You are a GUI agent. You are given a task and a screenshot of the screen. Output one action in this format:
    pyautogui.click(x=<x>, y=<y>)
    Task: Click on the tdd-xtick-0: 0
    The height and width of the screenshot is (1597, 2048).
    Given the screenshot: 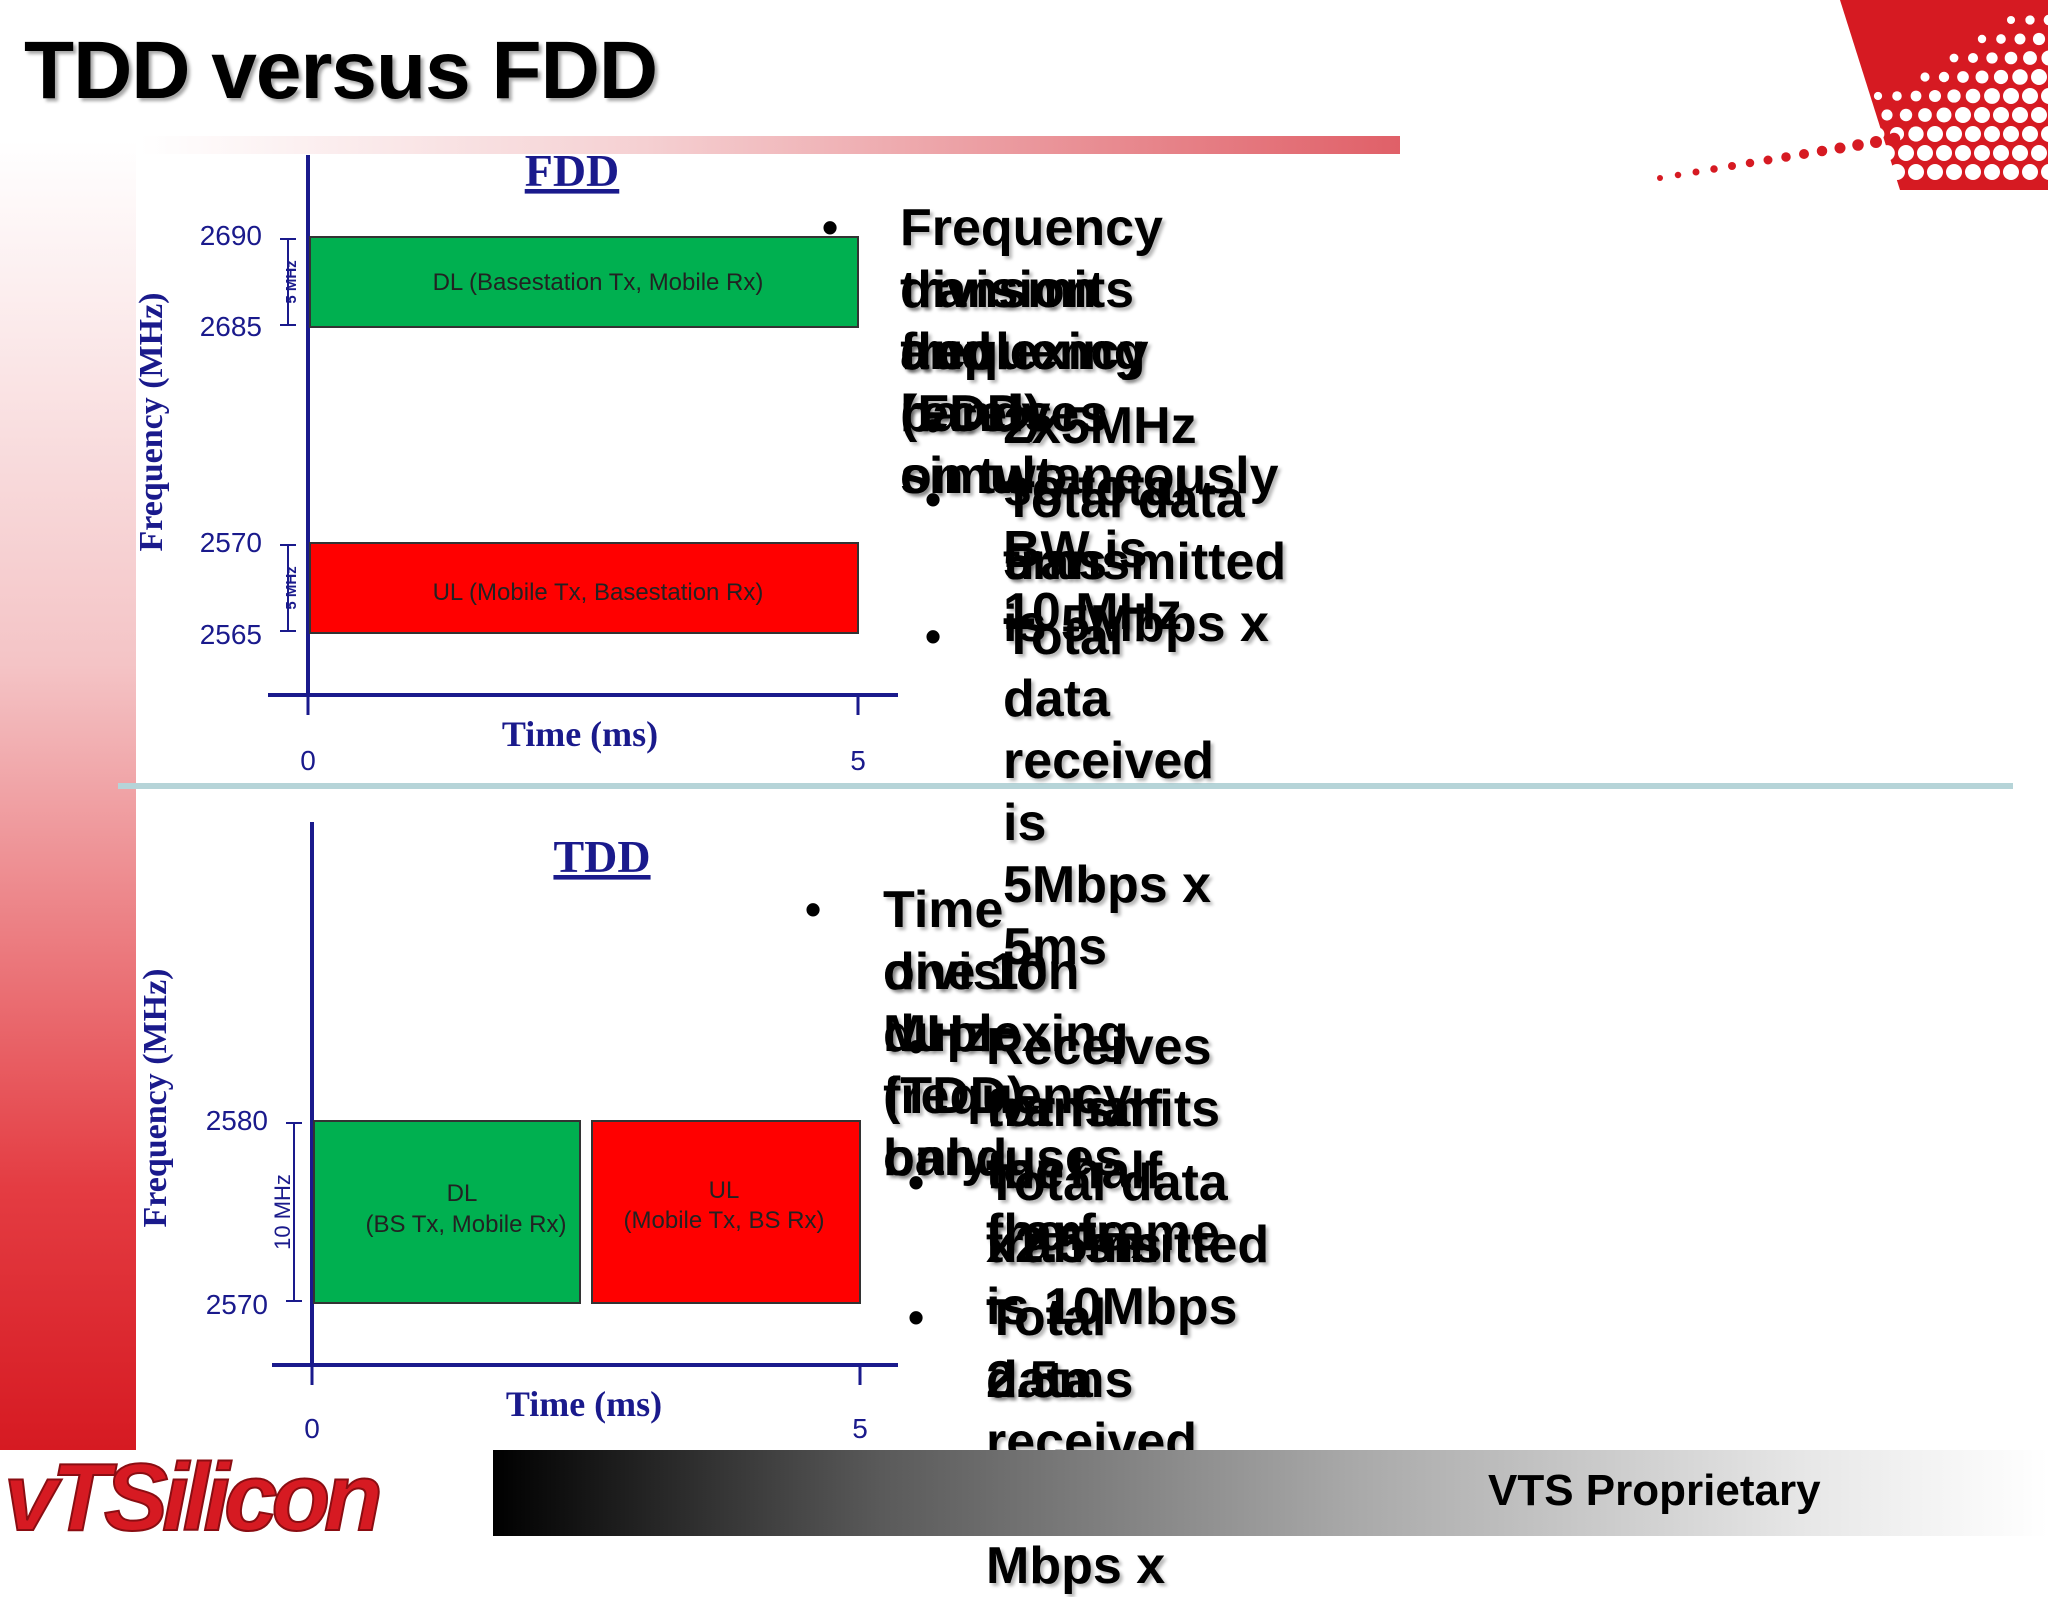 What is the action you would take?
    pyautogui.click(x=312, y=1428)
    